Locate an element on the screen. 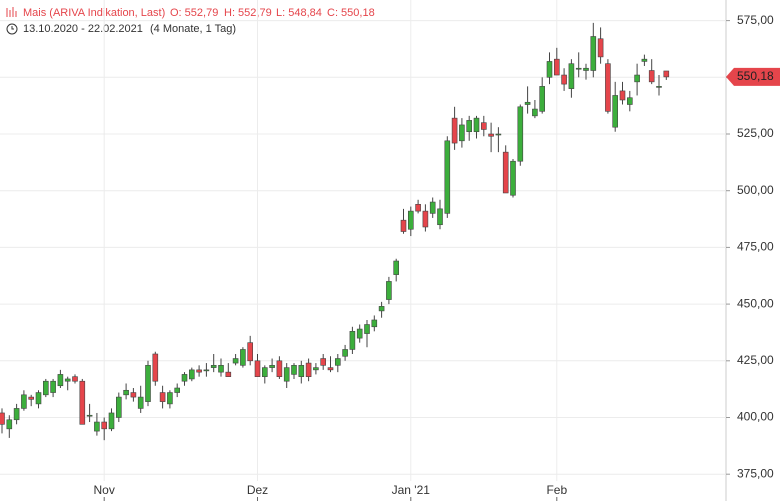 This screenshot has height=501, width=780. clock-hand is located at coordinates (12, 28).